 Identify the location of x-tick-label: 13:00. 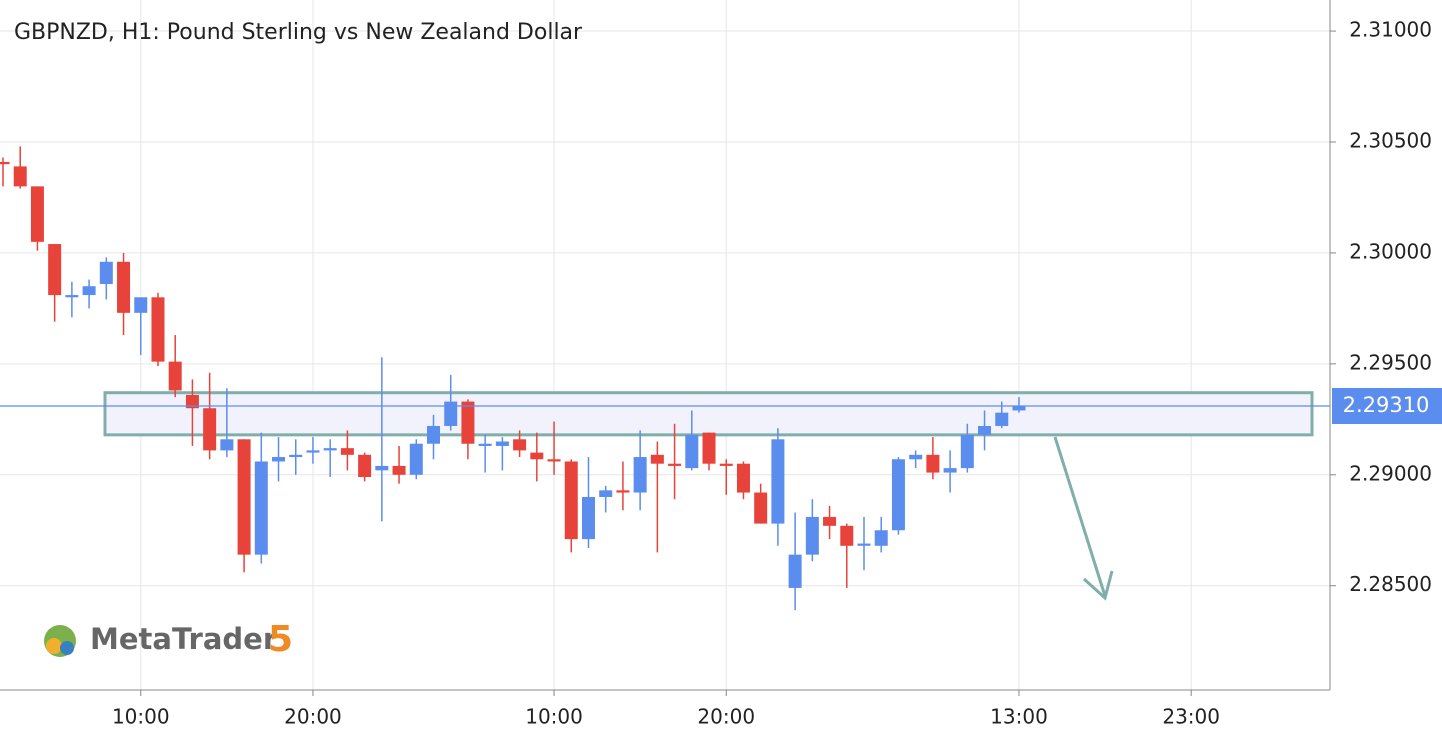
(1019, 717).